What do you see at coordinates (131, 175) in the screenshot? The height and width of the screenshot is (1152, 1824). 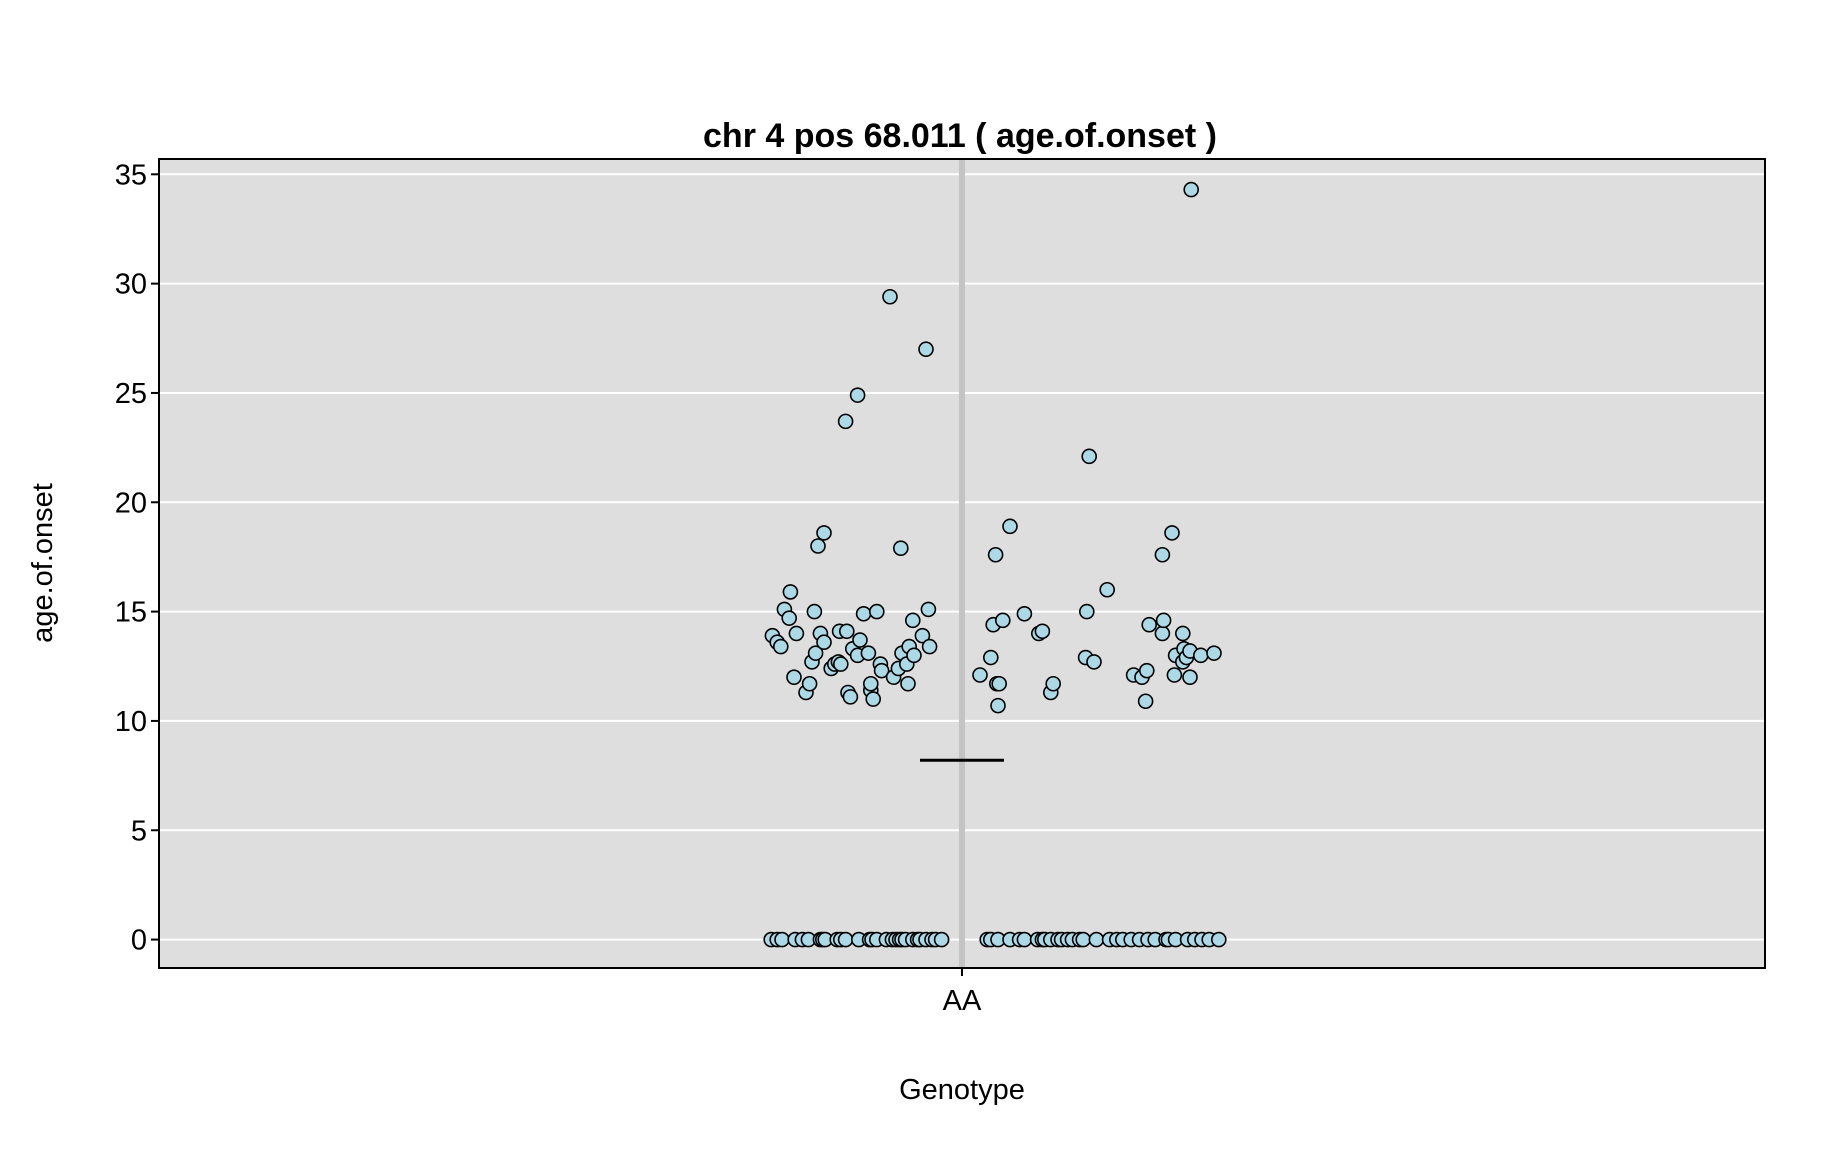 I see `y-tick-label: 35` at bounding box center [131, 175].